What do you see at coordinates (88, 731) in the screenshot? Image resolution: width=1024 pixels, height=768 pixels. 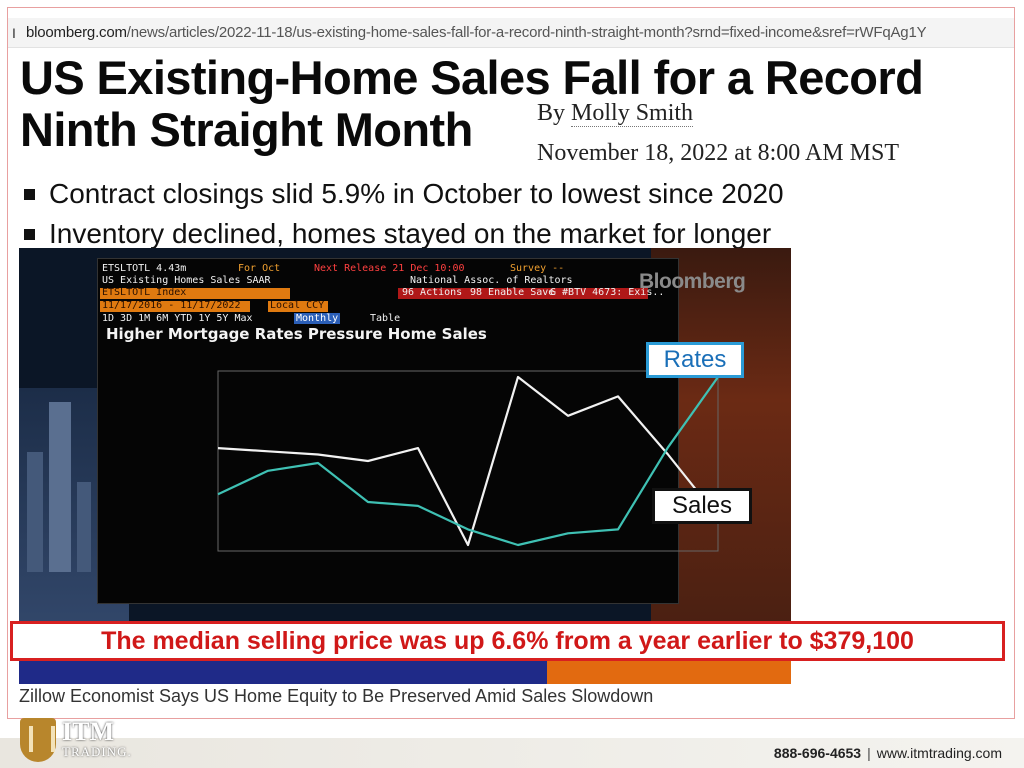 I see `logo-title: ITM` at bounding box center [88, 731].